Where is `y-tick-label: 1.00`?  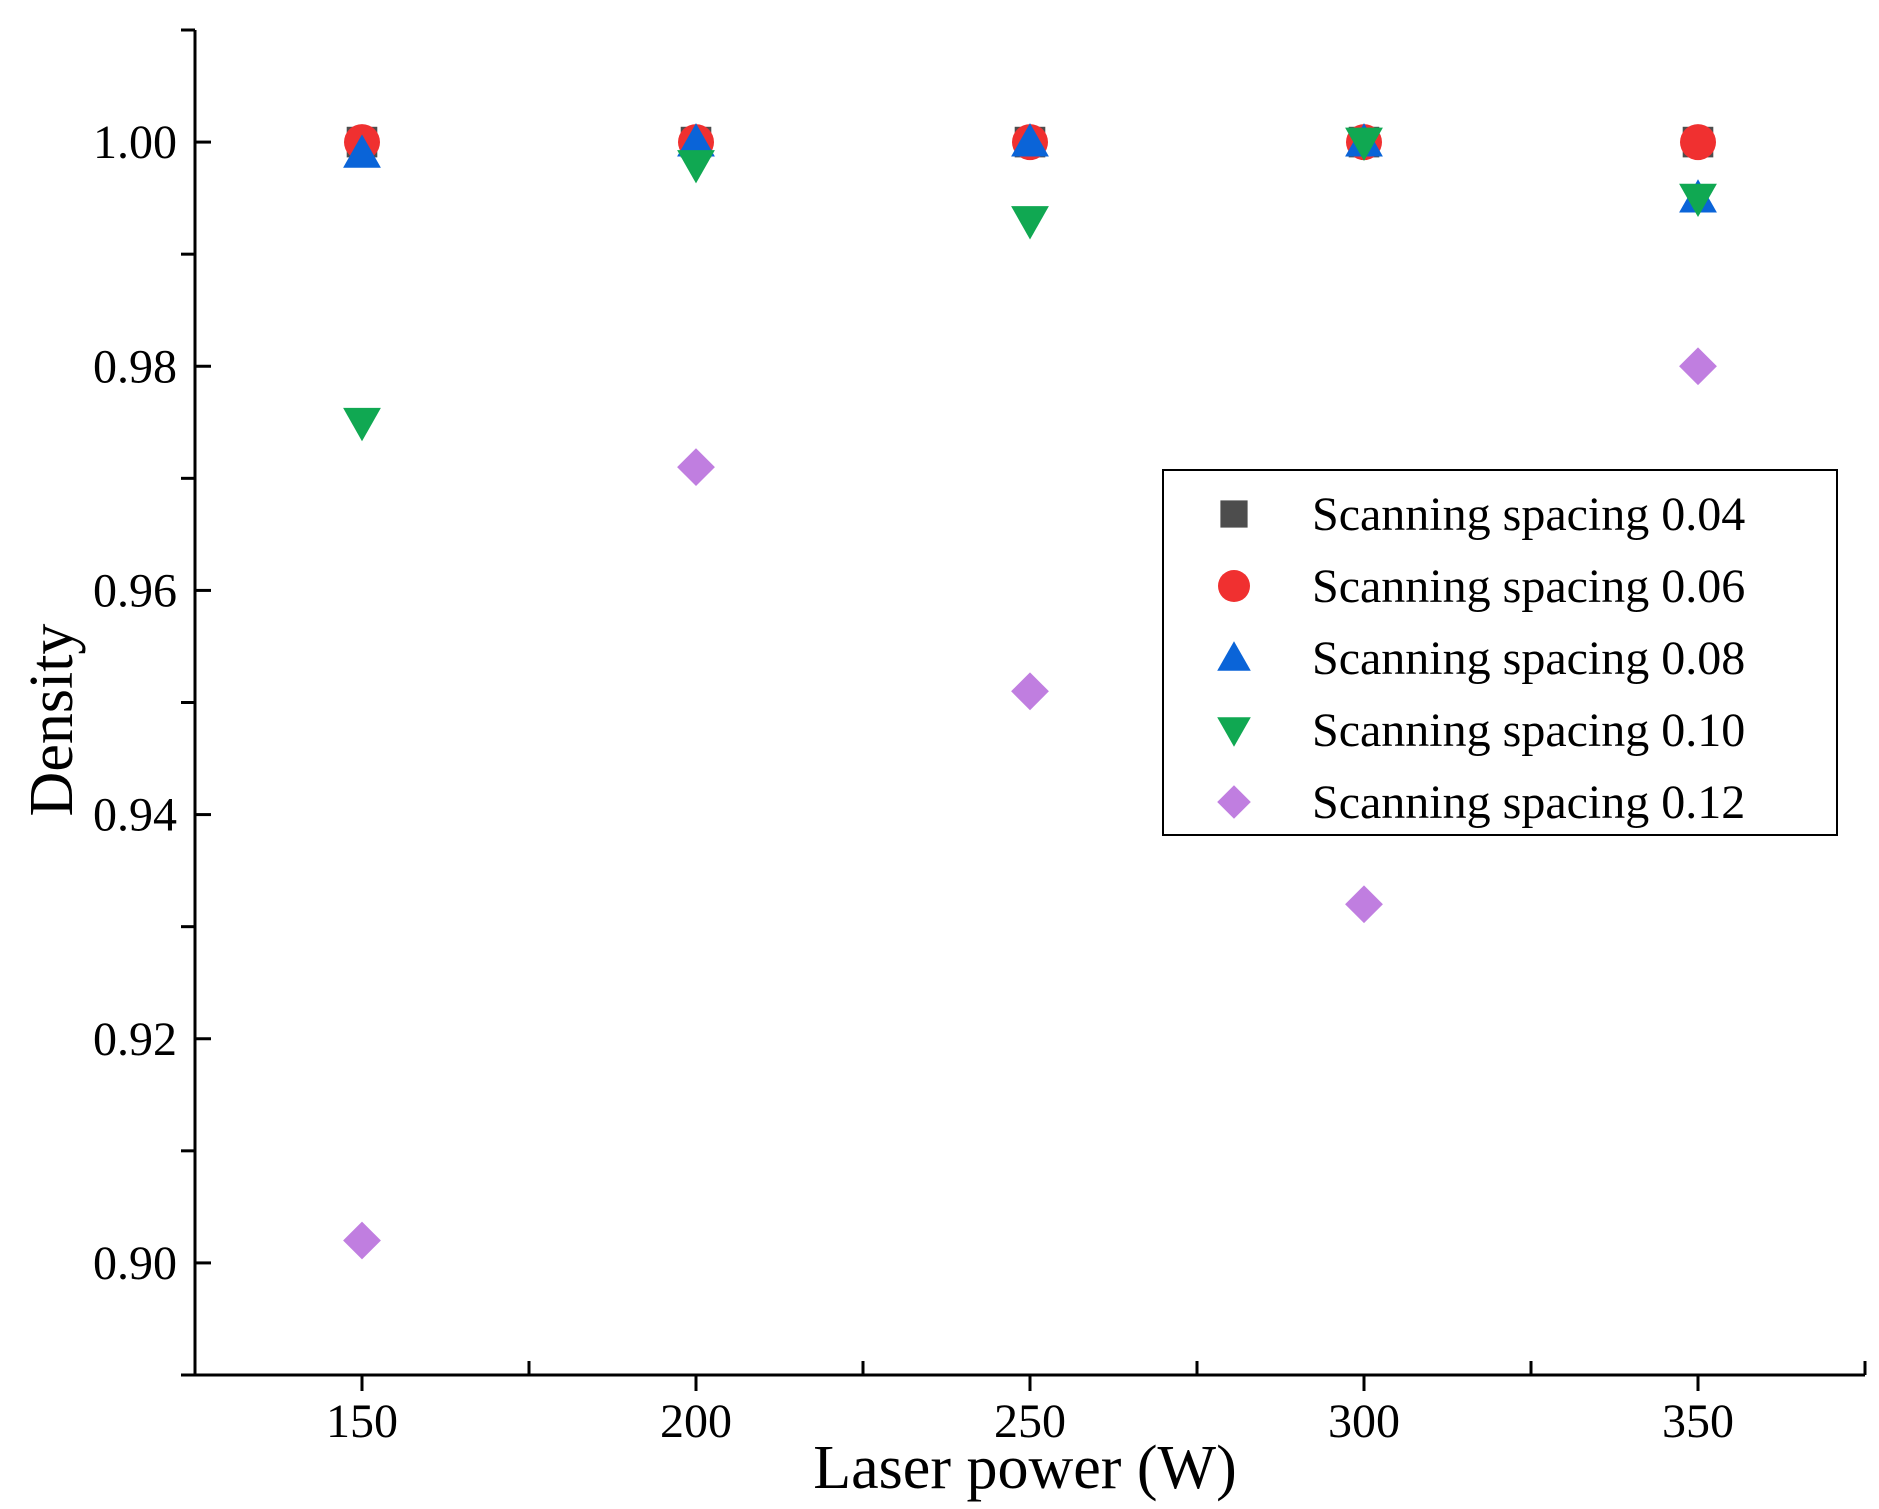
y-tick-label: 1.00 is located at coordinates (135, 142).